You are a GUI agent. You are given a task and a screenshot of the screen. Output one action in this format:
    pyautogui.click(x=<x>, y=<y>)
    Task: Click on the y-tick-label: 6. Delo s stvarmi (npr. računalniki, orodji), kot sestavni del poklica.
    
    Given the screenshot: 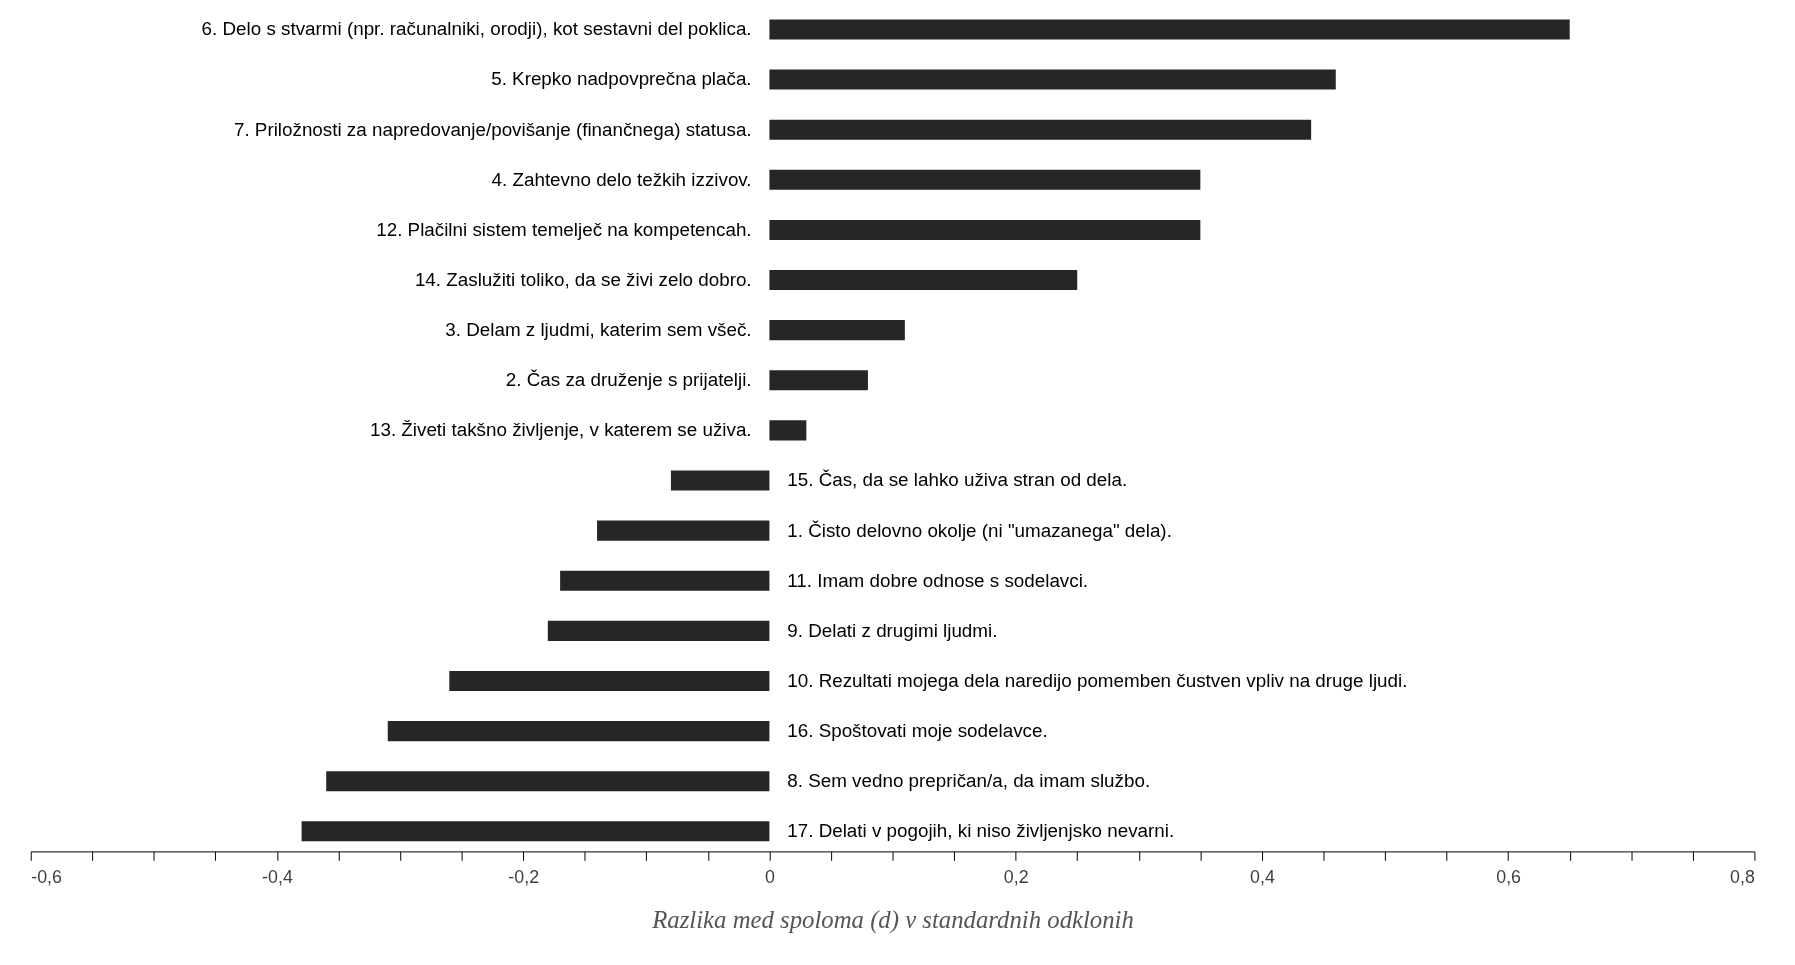 What is the action you would take?
    pyautogui.click(x=476, y=29)
    